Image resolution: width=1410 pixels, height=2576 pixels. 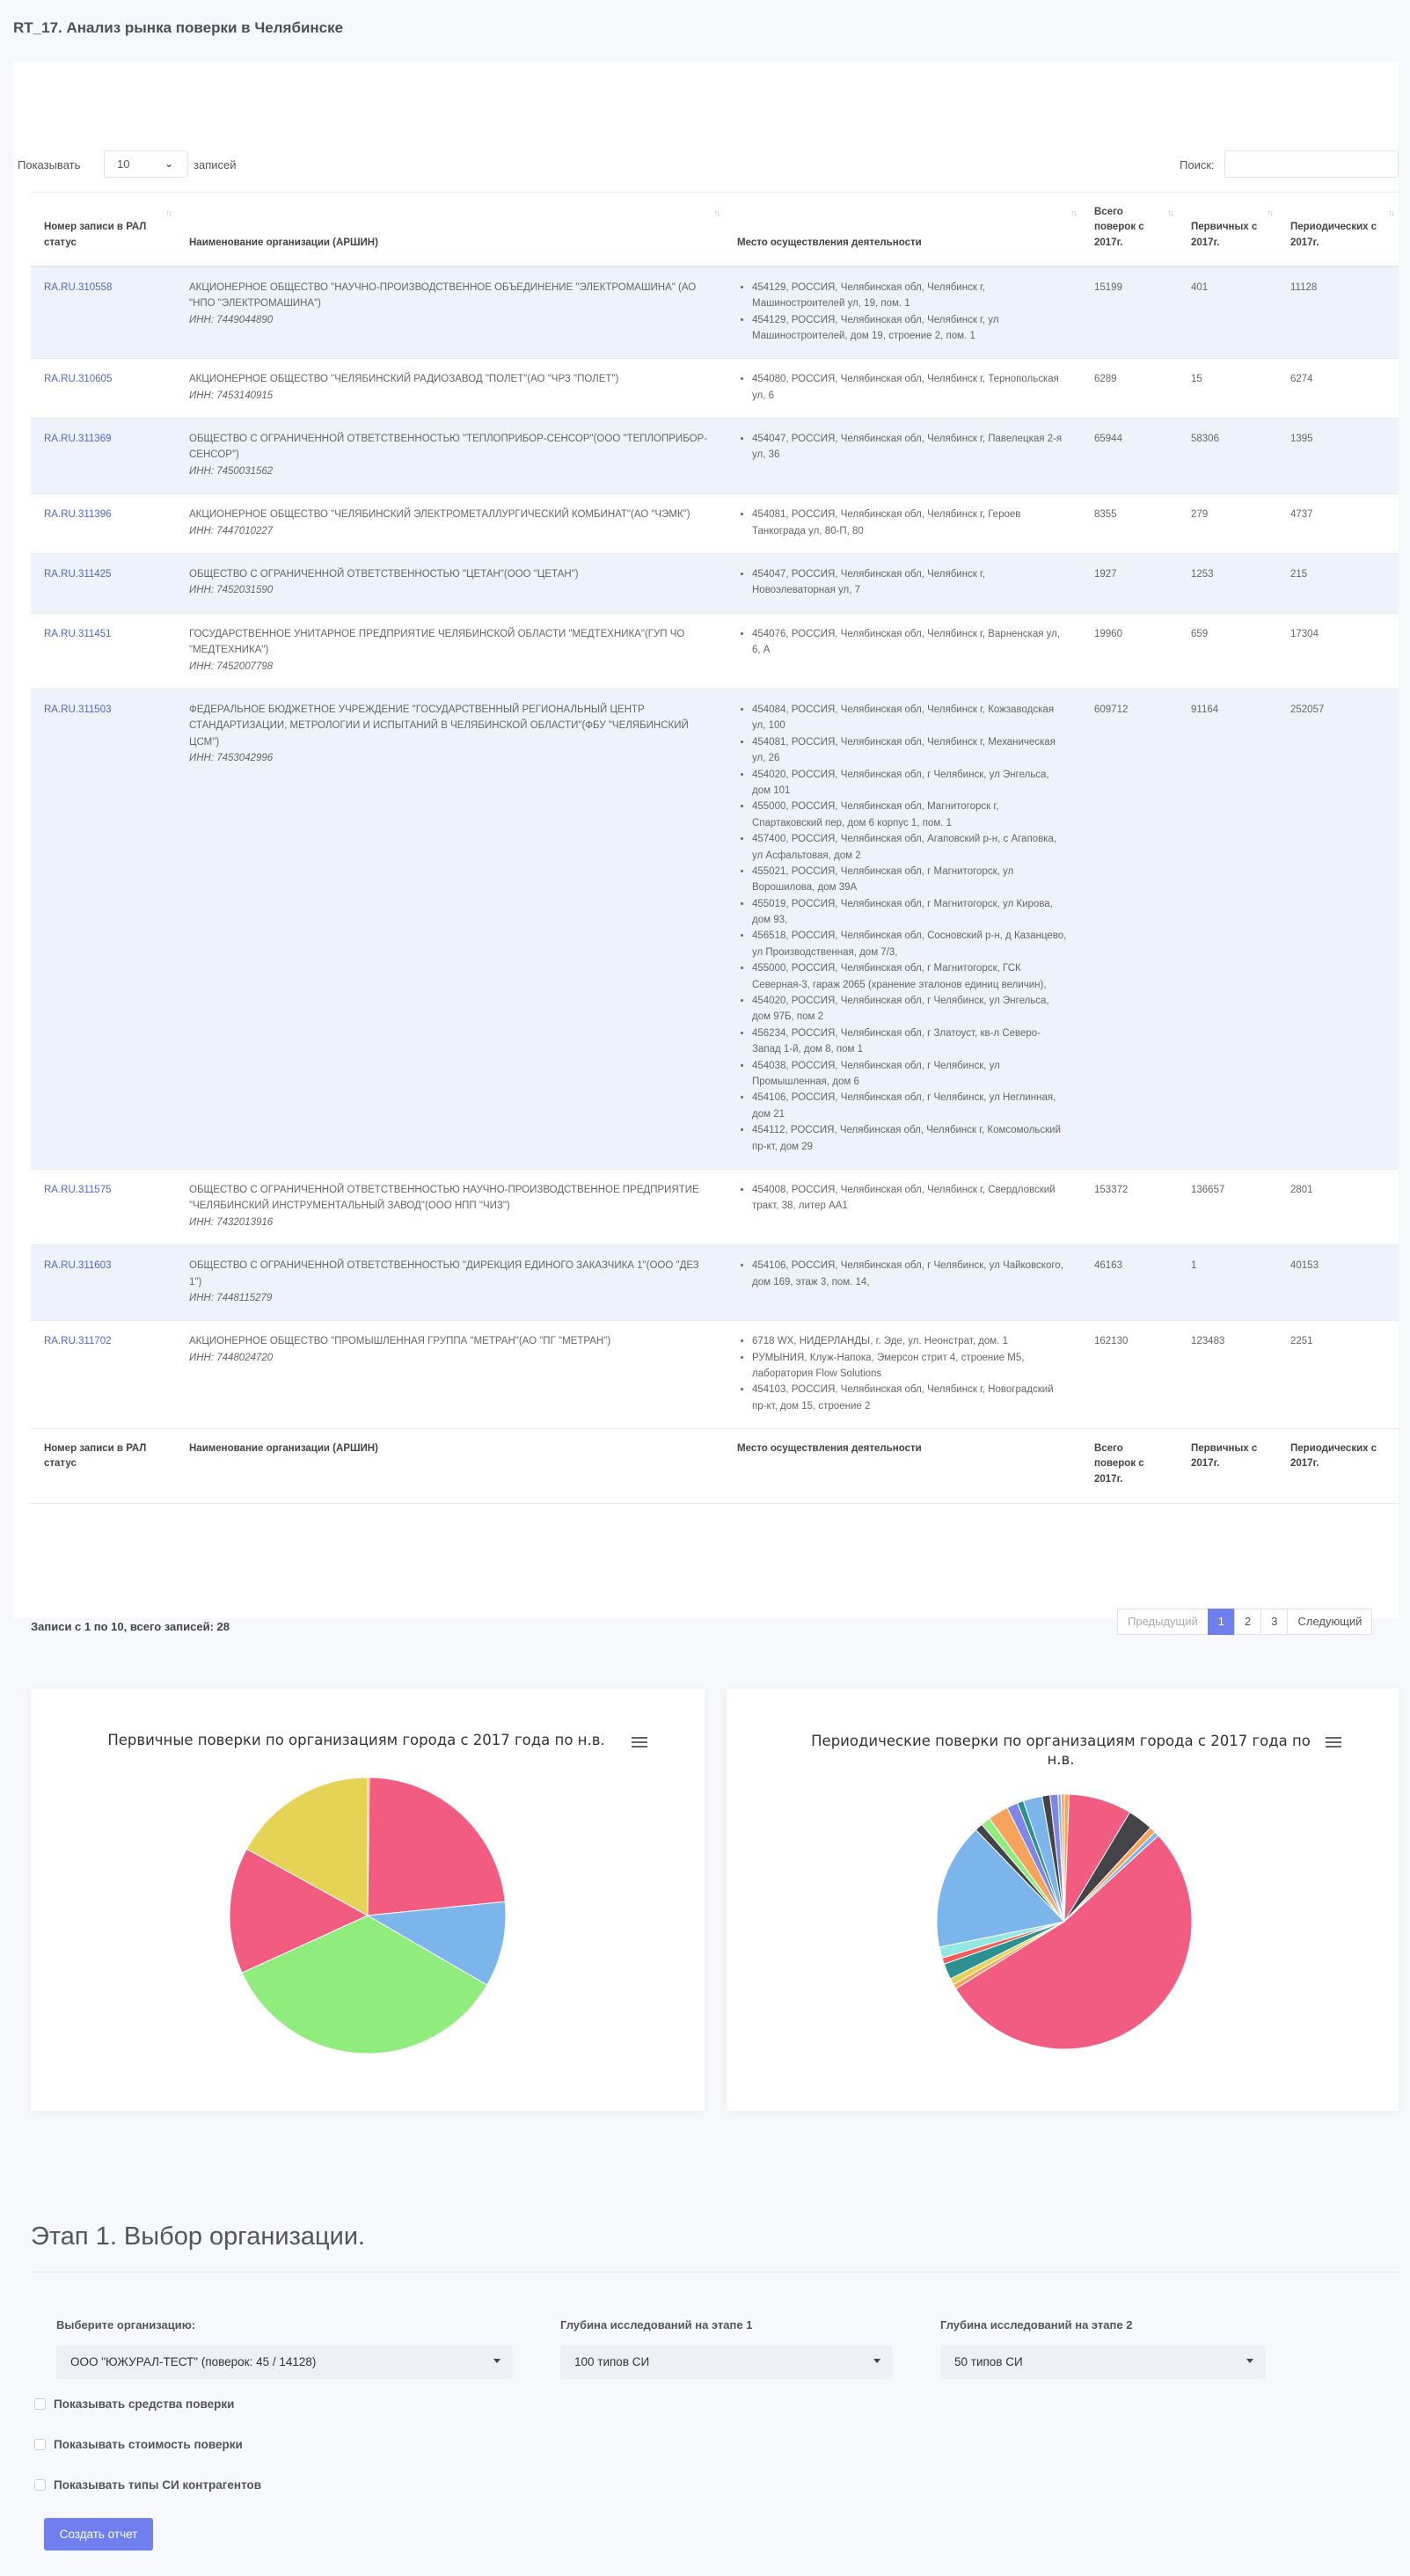 I want to click on checkbox-label: Показывать средства поверки, so click(x=144, y=2404).